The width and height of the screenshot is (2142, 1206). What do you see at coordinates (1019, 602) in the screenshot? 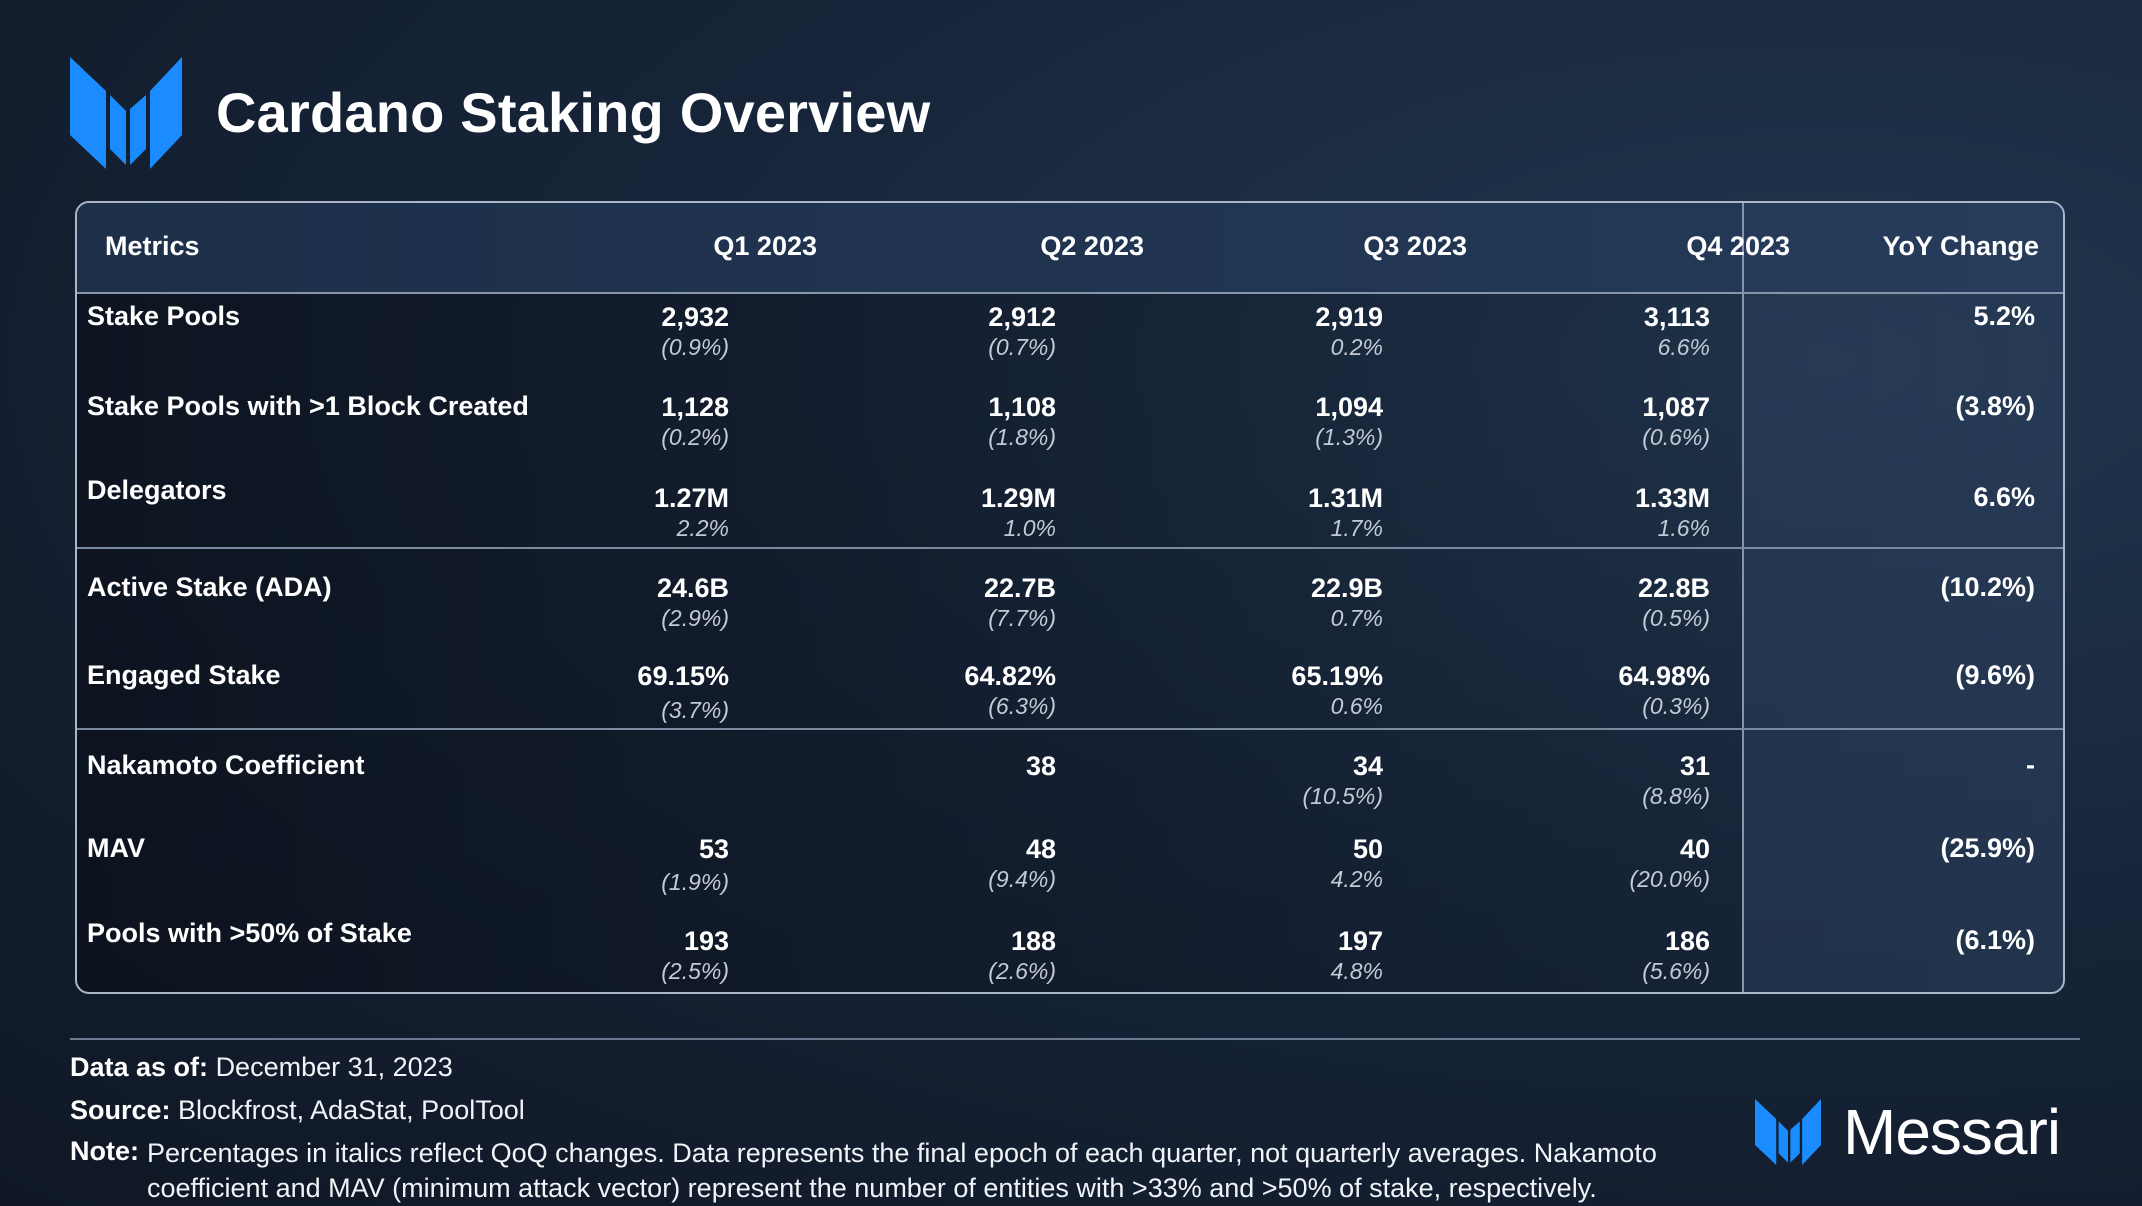
I see `cell-active-stake-q2: 22.7B (7.7%)` at bounding box center [1019, 602].